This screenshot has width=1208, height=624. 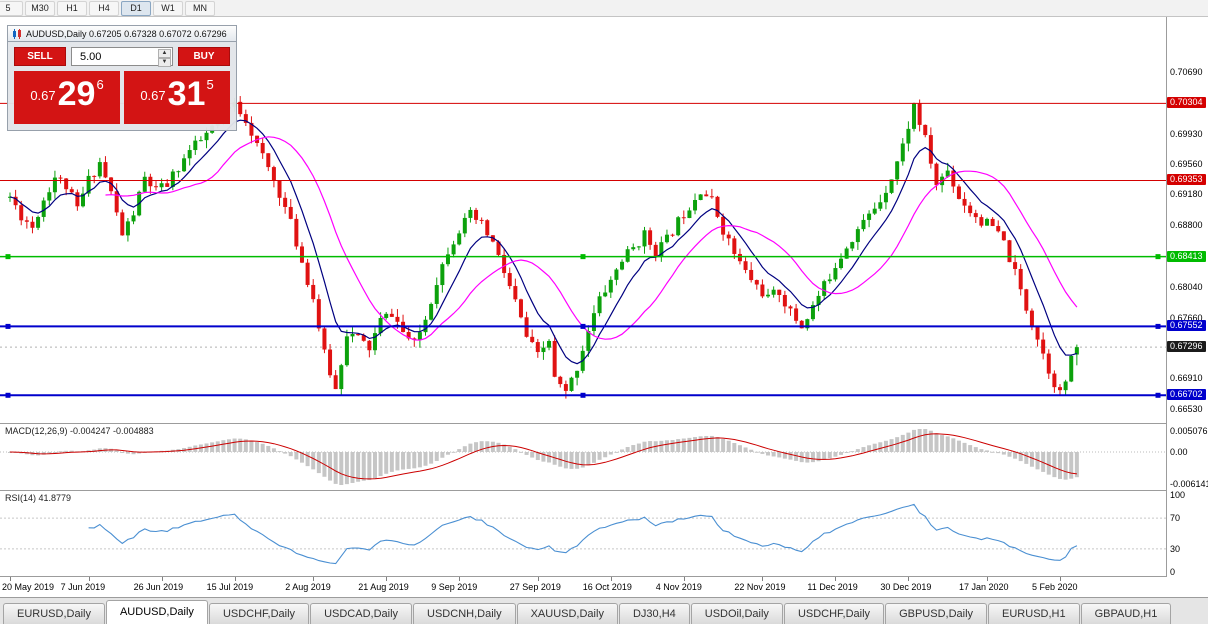 I want to click on buy-button: BUY, so click(x=204, y=56).